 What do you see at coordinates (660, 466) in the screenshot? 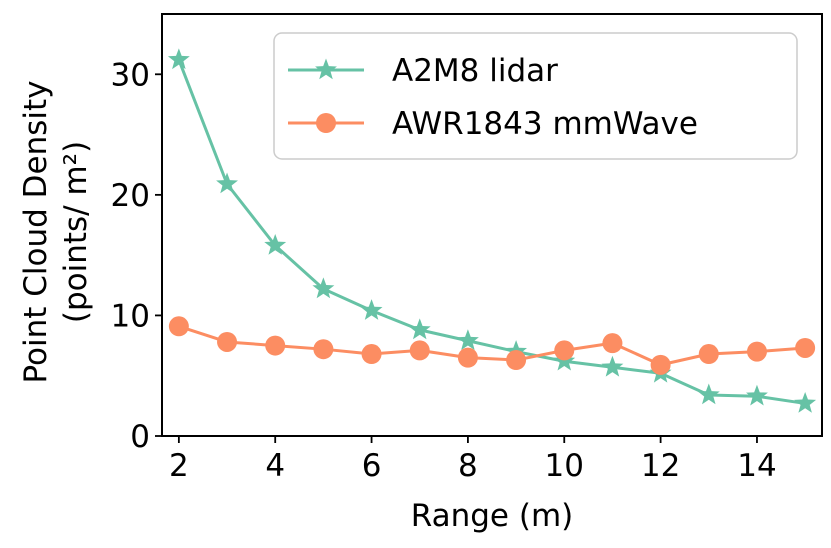
I see `x-tick-label: 12` at bounding box center [660, 466].